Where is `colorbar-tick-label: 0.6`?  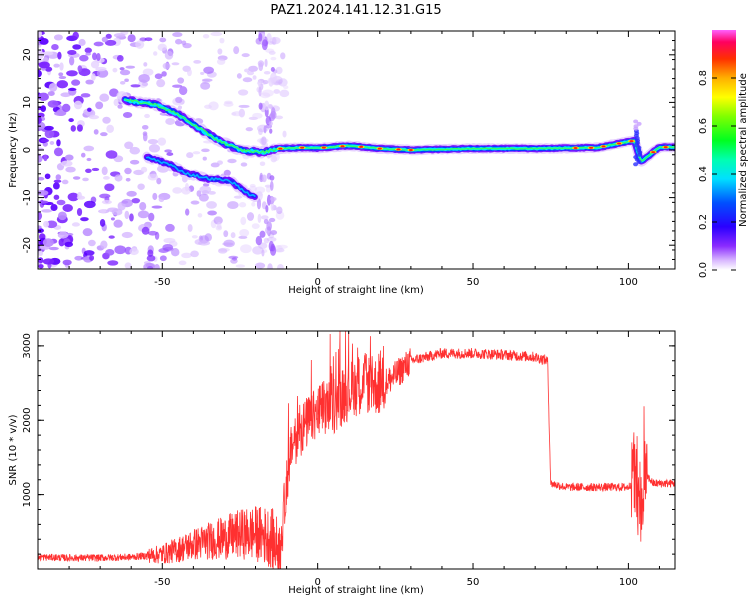
colorbar-tick-label: 0.6 is located at coordinates (703, 126).